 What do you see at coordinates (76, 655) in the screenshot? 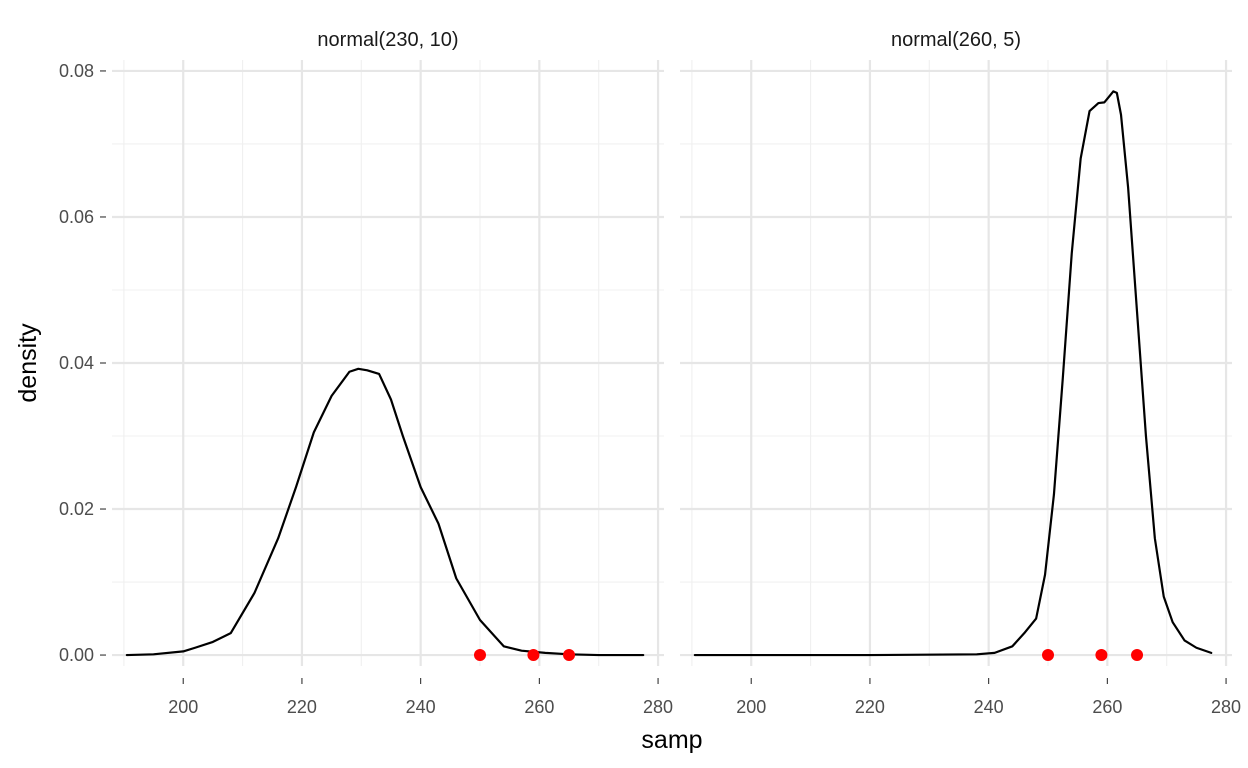
I see `y-tick-label: 0.00` at bounding box center [76, 655].